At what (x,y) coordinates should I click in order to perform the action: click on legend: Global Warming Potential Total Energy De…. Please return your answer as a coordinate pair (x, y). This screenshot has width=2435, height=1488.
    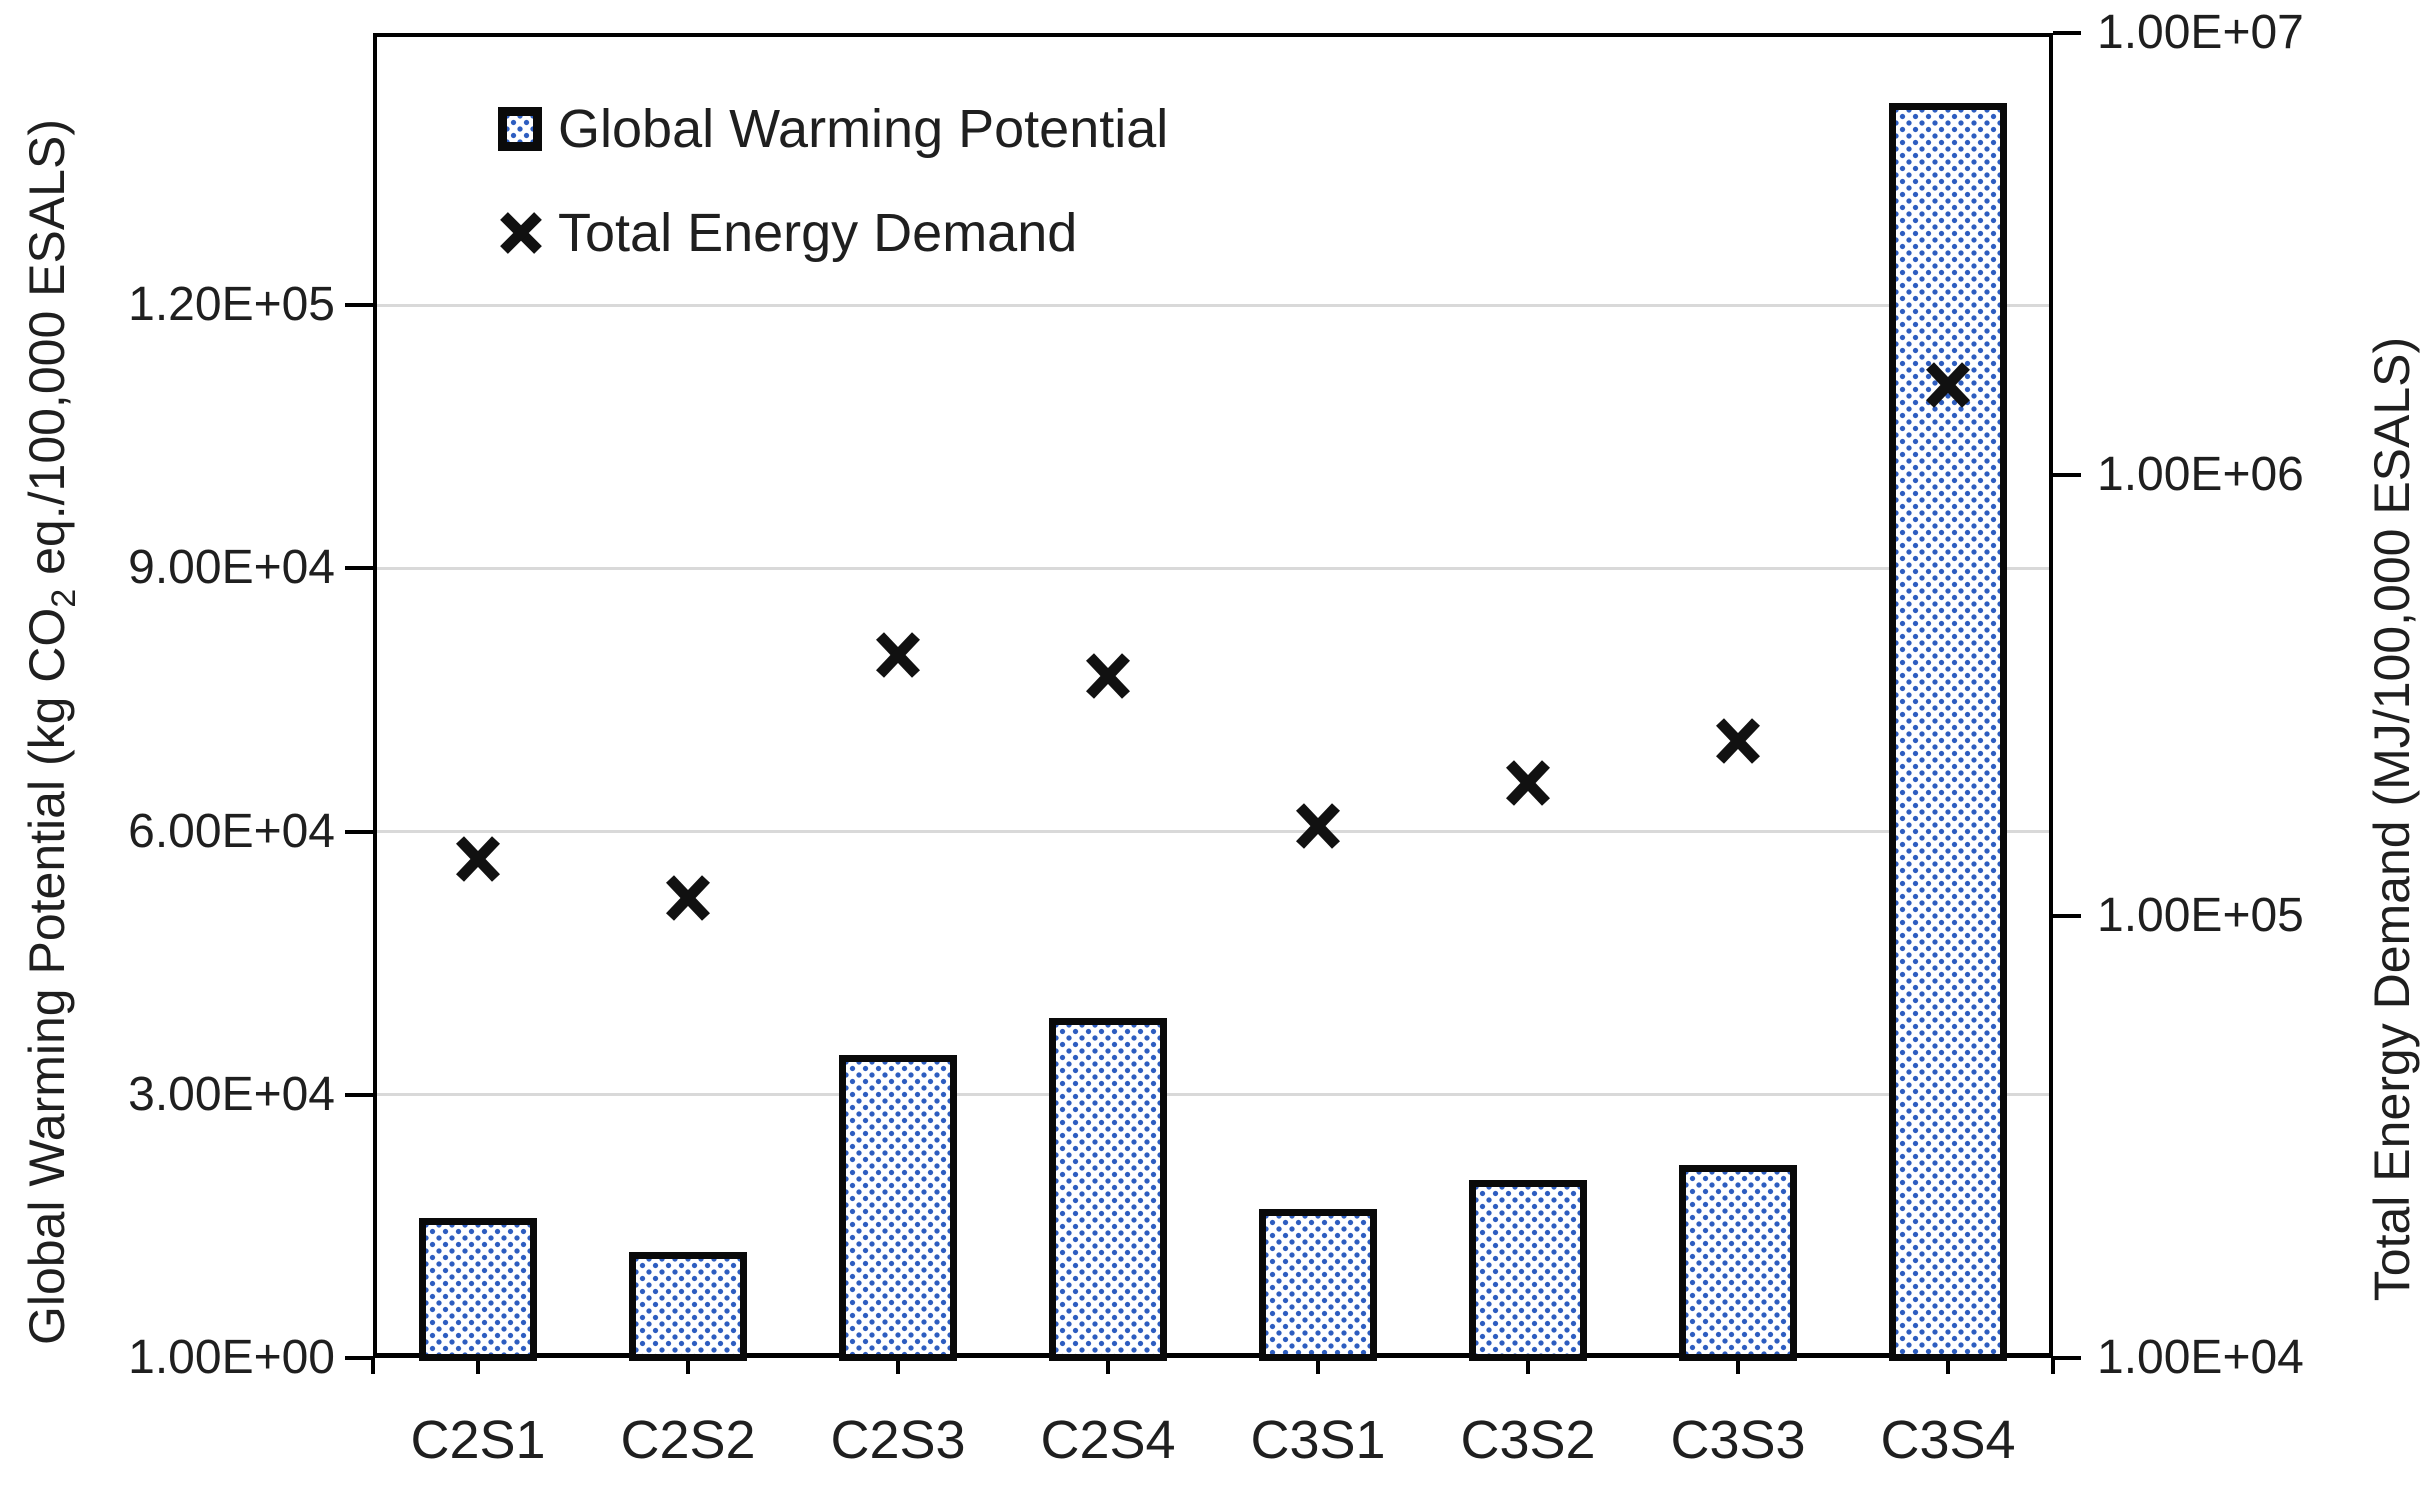
    Looking at the image, I should click on (833, 205).